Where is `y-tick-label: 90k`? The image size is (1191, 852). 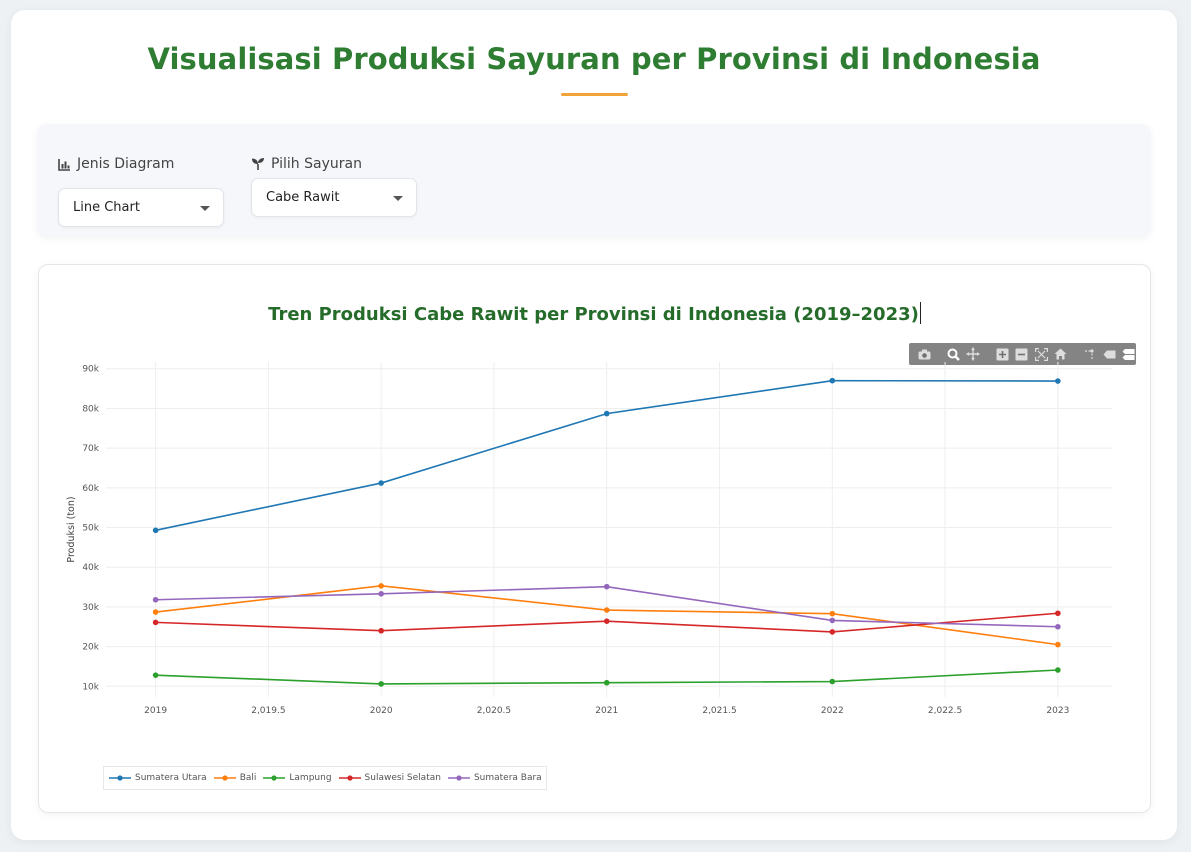 y-tick-label: 90k is located at coordinates (90, 370).